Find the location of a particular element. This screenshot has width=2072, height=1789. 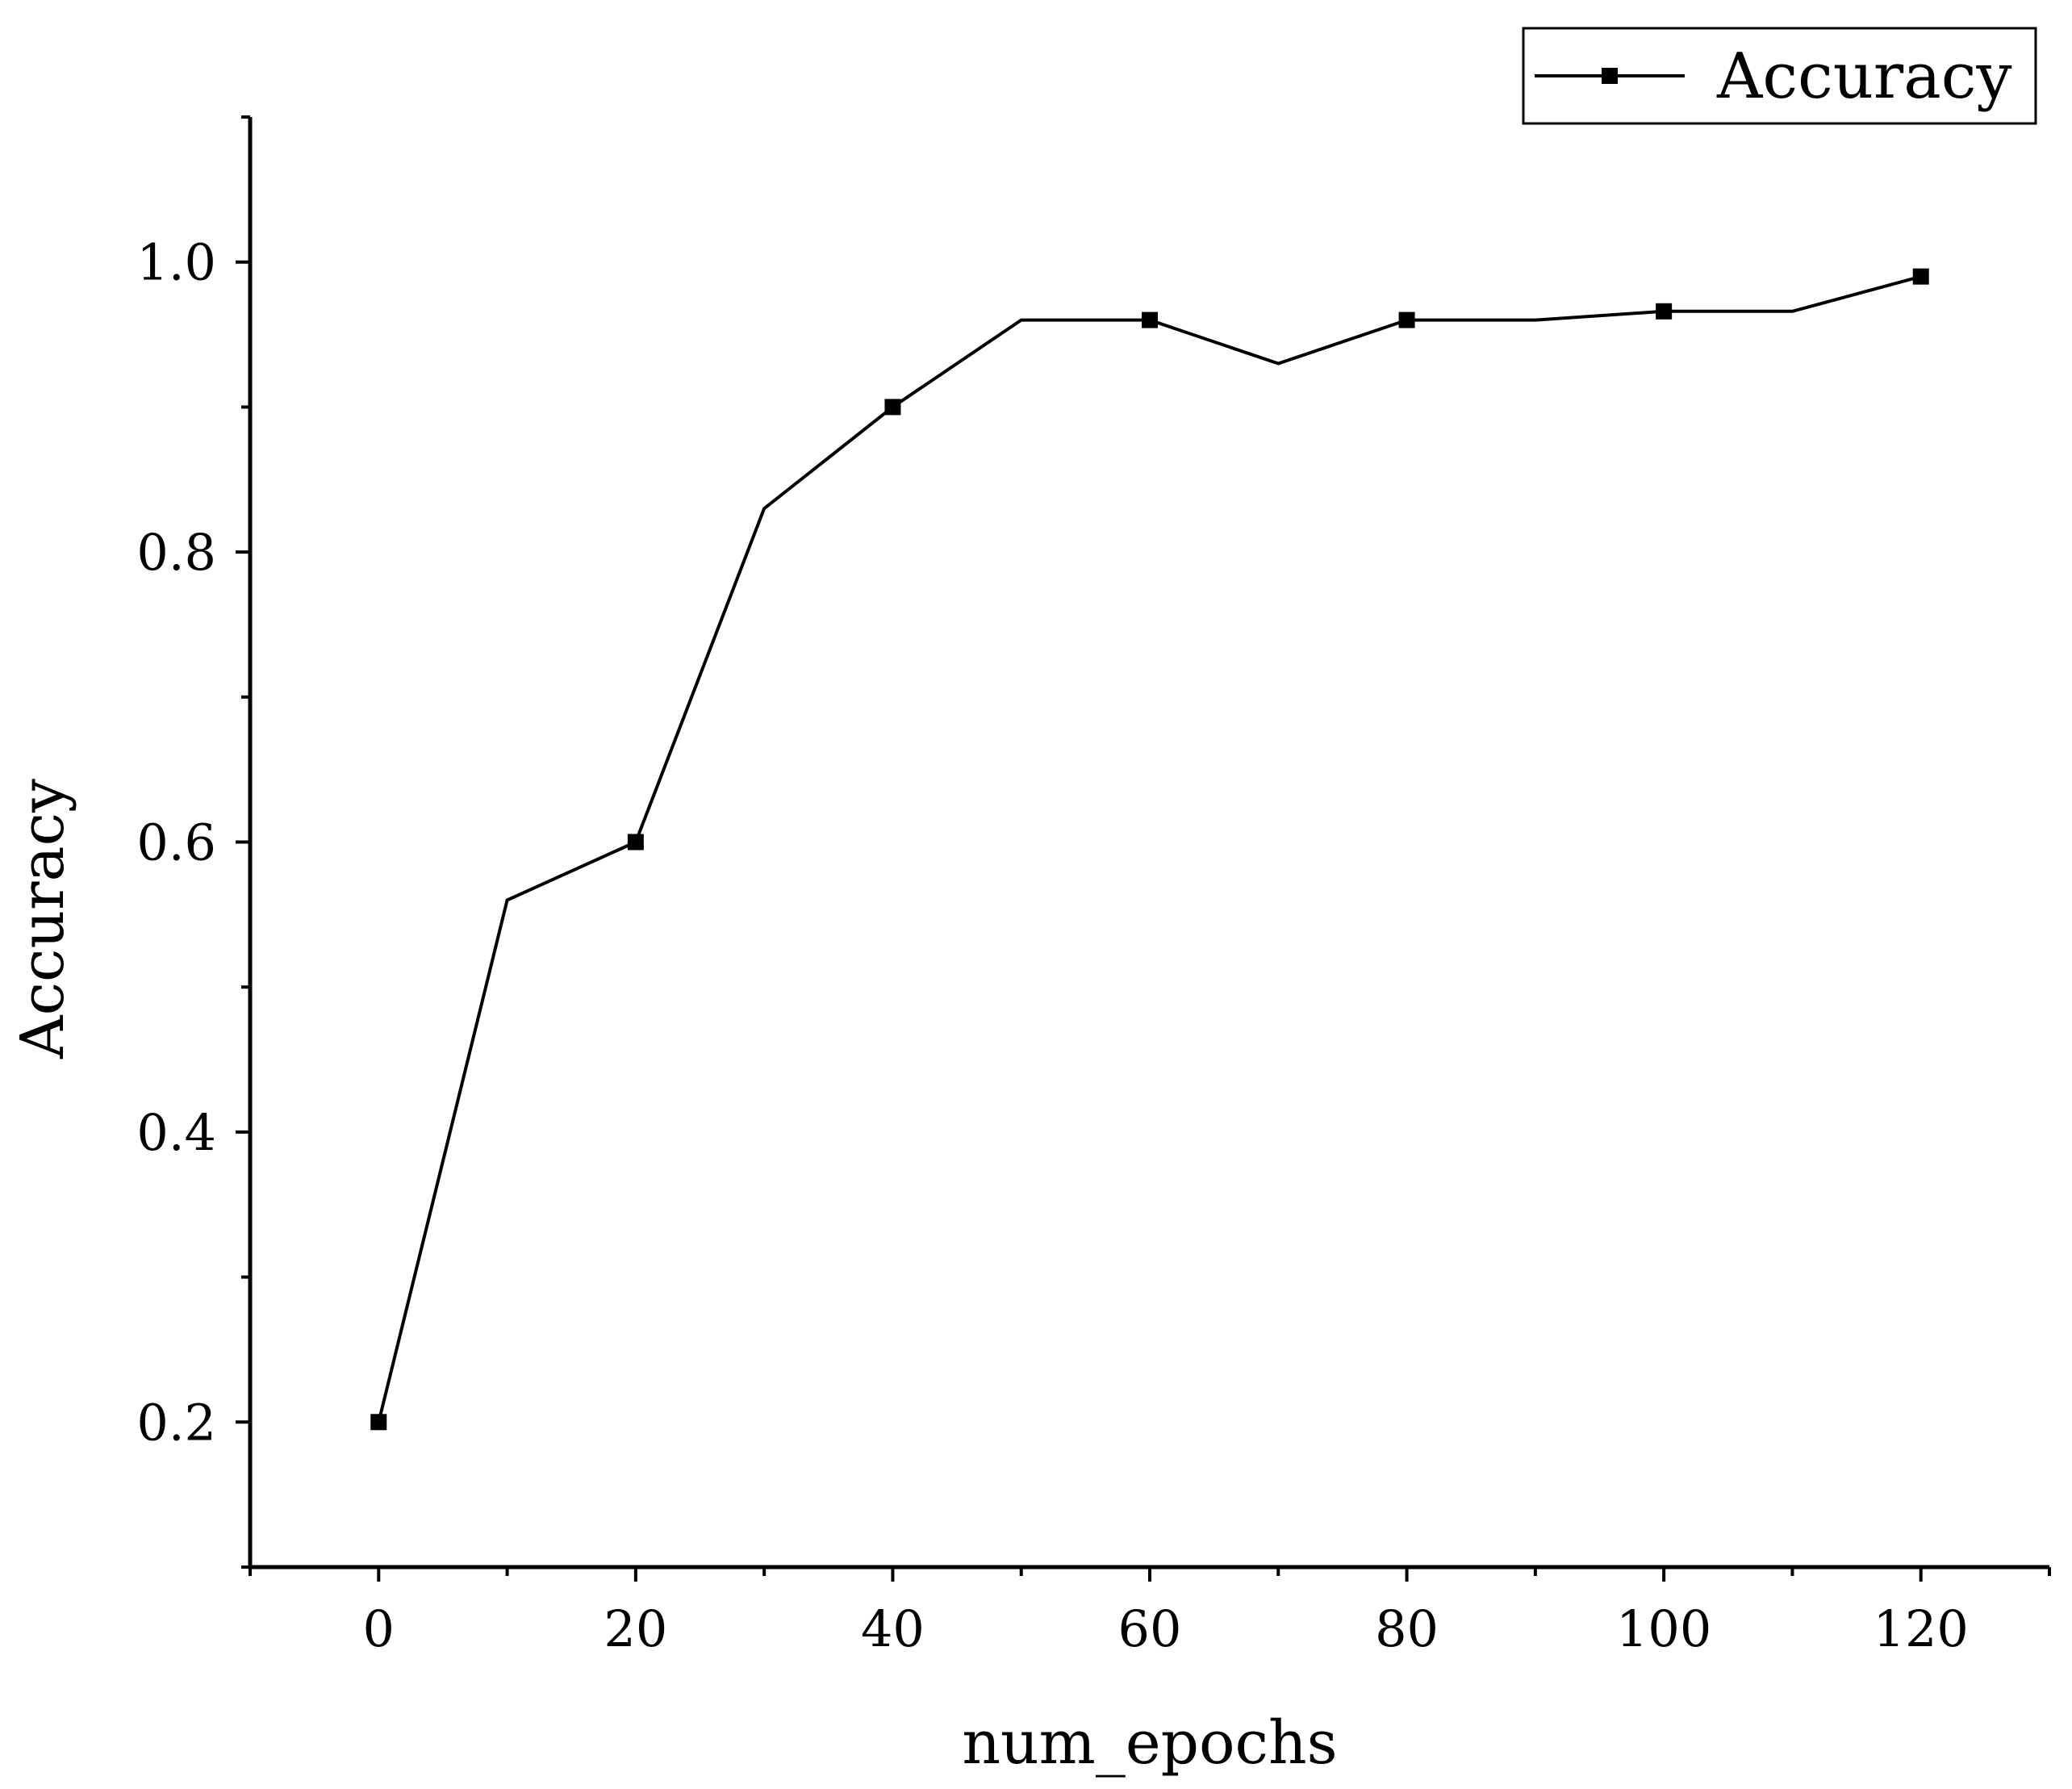

legend-label: Accuracy is located at coordinates (1863, 76).